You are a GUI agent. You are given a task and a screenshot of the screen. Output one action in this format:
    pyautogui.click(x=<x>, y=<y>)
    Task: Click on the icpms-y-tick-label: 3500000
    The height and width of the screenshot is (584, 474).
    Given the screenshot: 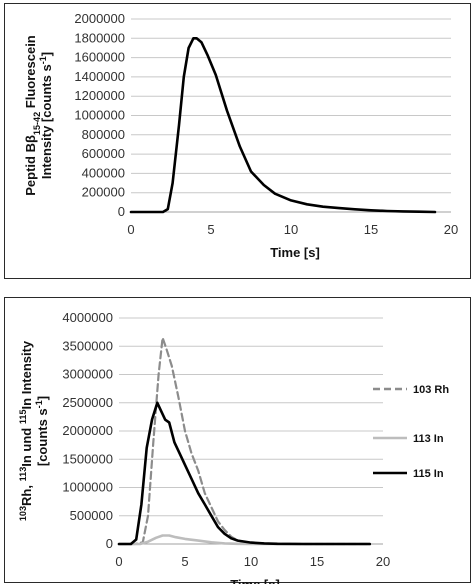 What is the action you would take?
    pyautogui.click(x=87, y=345)
    